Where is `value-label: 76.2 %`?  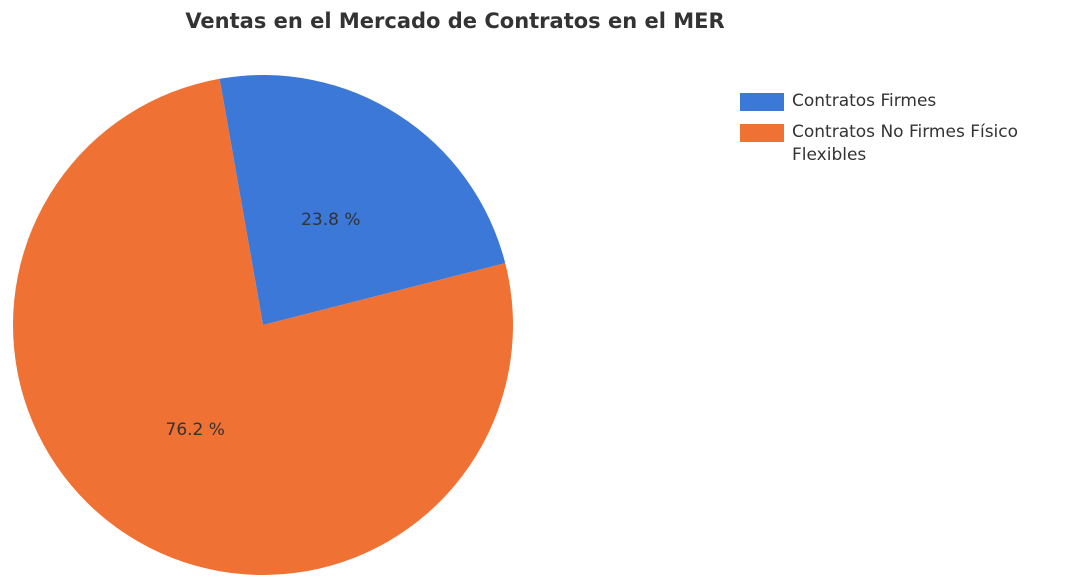 value-label: 76.2 % is located at coordinates (195, 430).